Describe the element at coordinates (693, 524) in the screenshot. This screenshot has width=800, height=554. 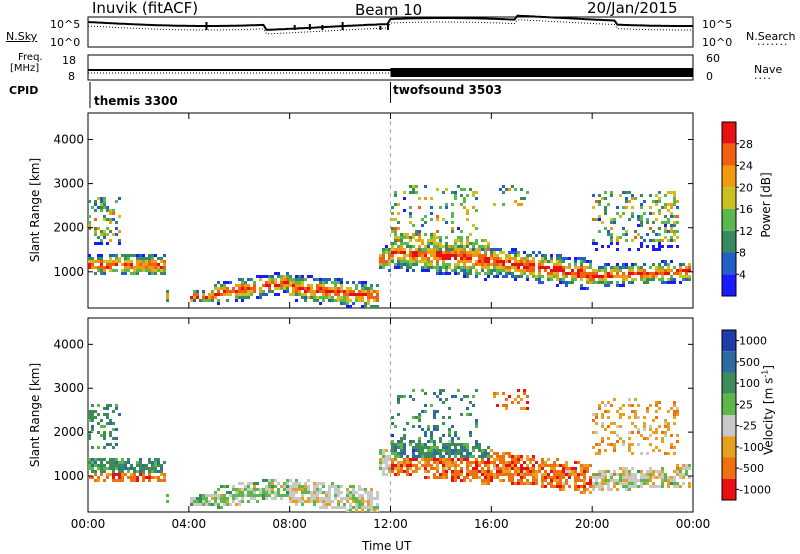
I see `xtick-label: 00:00` at that location.